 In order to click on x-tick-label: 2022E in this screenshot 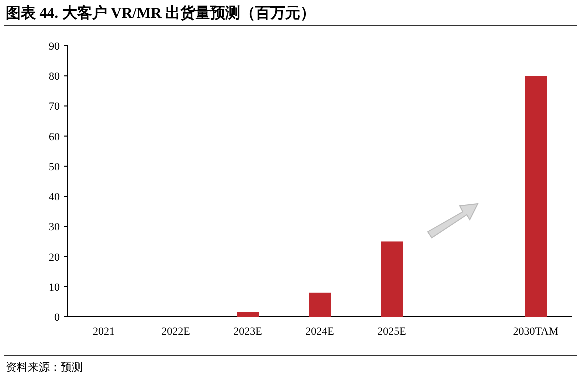, I will do `click(176, 332)`.